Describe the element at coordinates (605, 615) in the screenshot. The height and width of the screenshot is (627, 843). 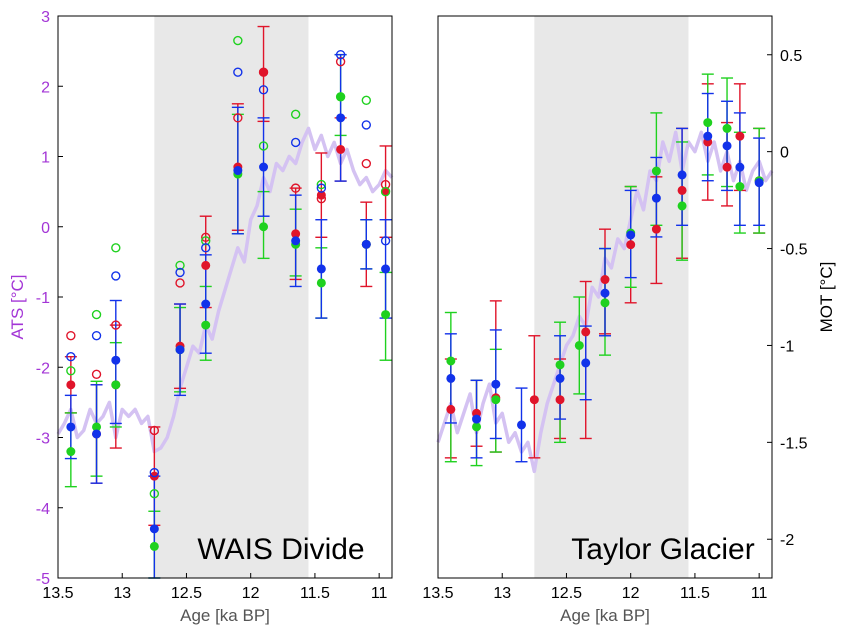
I see `x-axis-label-right: Age [ka BP]` at that location.